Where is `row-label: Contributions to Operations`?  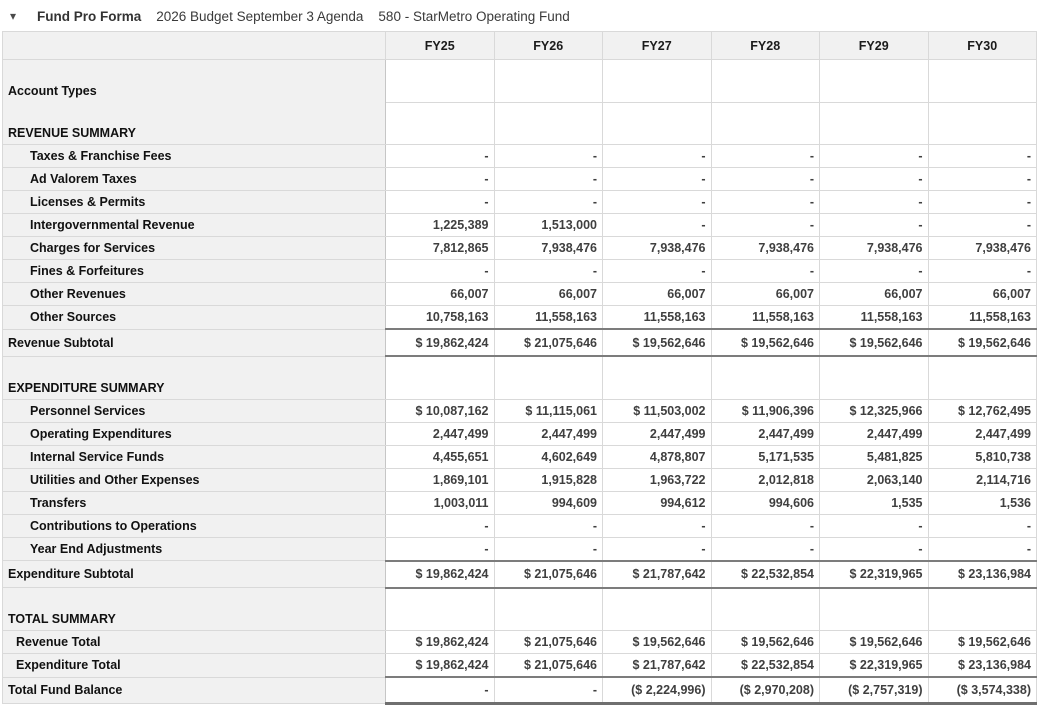
row-label: Contributions to Operations is located at coordinates (194, 525).